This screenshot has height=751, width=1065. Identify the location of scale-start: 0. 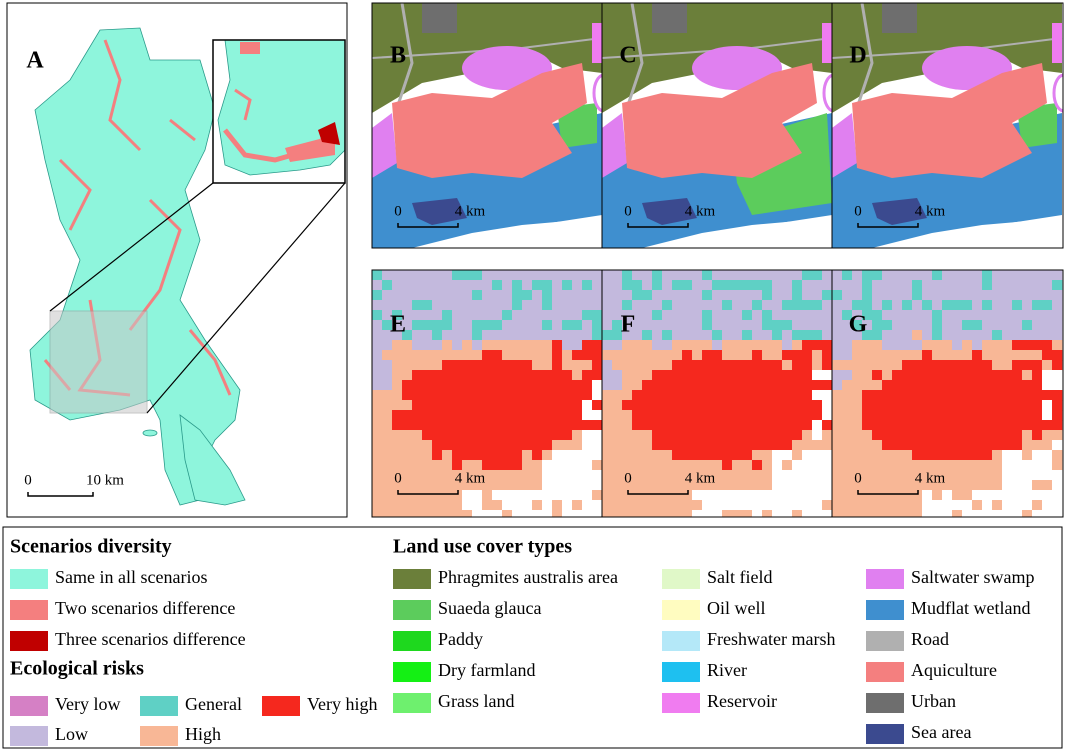
(398, 211).